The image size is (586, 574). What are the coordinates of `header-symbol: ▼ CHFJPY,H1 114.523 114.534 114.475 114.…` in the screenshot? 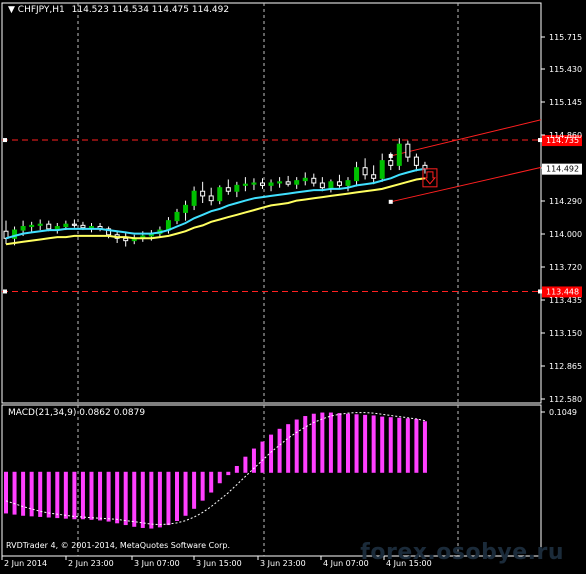 It's located at (118, 10).